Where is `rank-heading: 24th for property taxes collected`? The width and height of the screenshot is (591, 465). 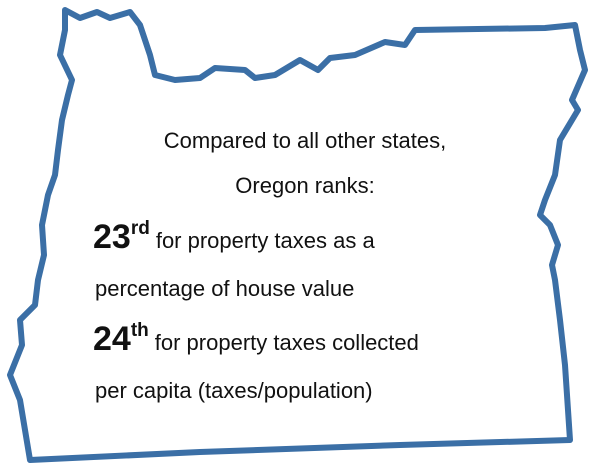 rank-heading: 24th for property taxes collected is located at coordinates (256, 339).